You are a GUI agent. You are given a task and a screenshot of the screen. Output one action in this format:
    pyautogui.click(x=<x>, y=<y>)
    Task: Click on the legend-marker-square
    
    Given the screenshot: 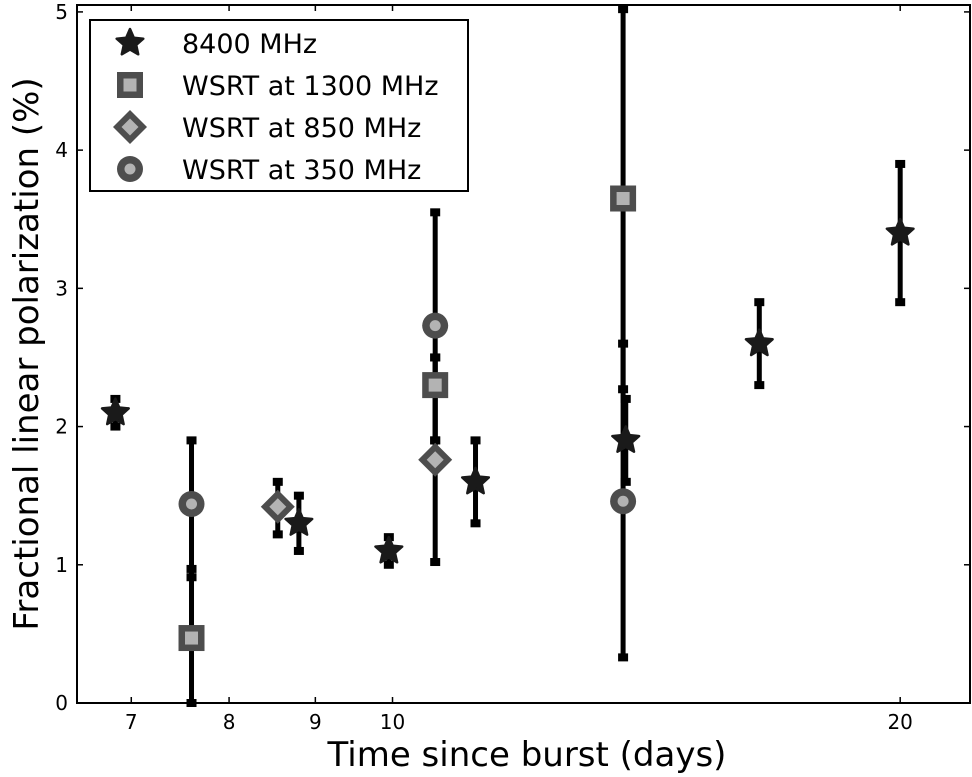 What is the action you would take?
    pyautogui.click(x=130, y=85)
    